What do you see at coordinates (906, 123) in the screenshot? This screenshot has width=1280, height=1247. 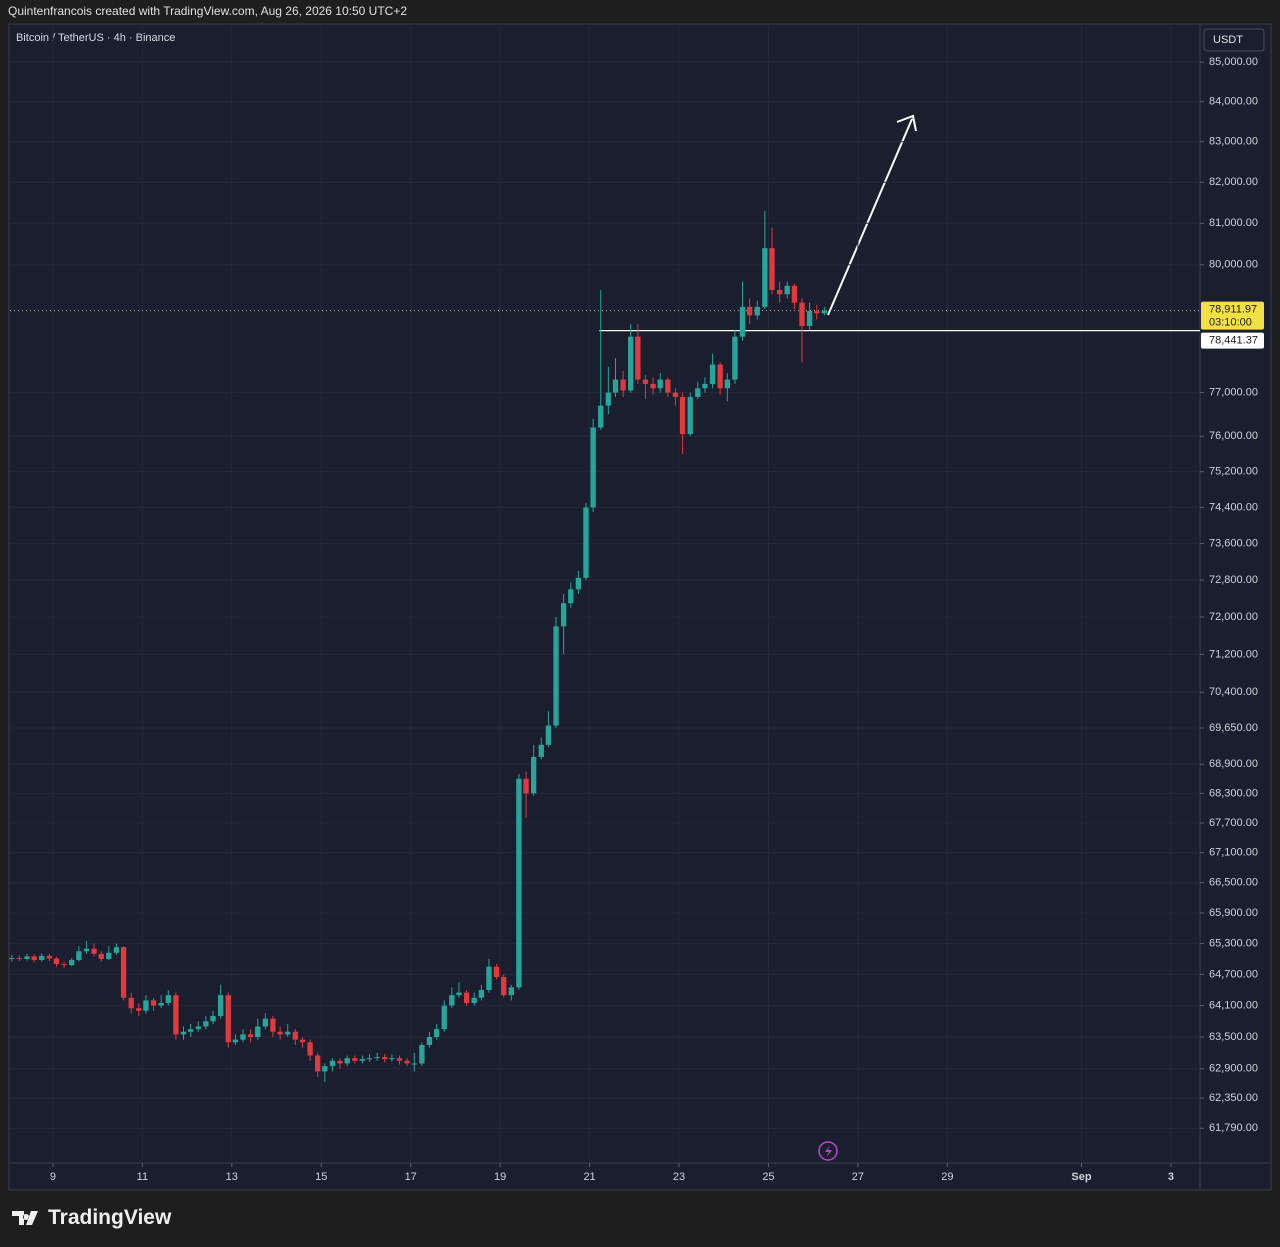 I see `arrow-head` at bounding box center [906, 123].